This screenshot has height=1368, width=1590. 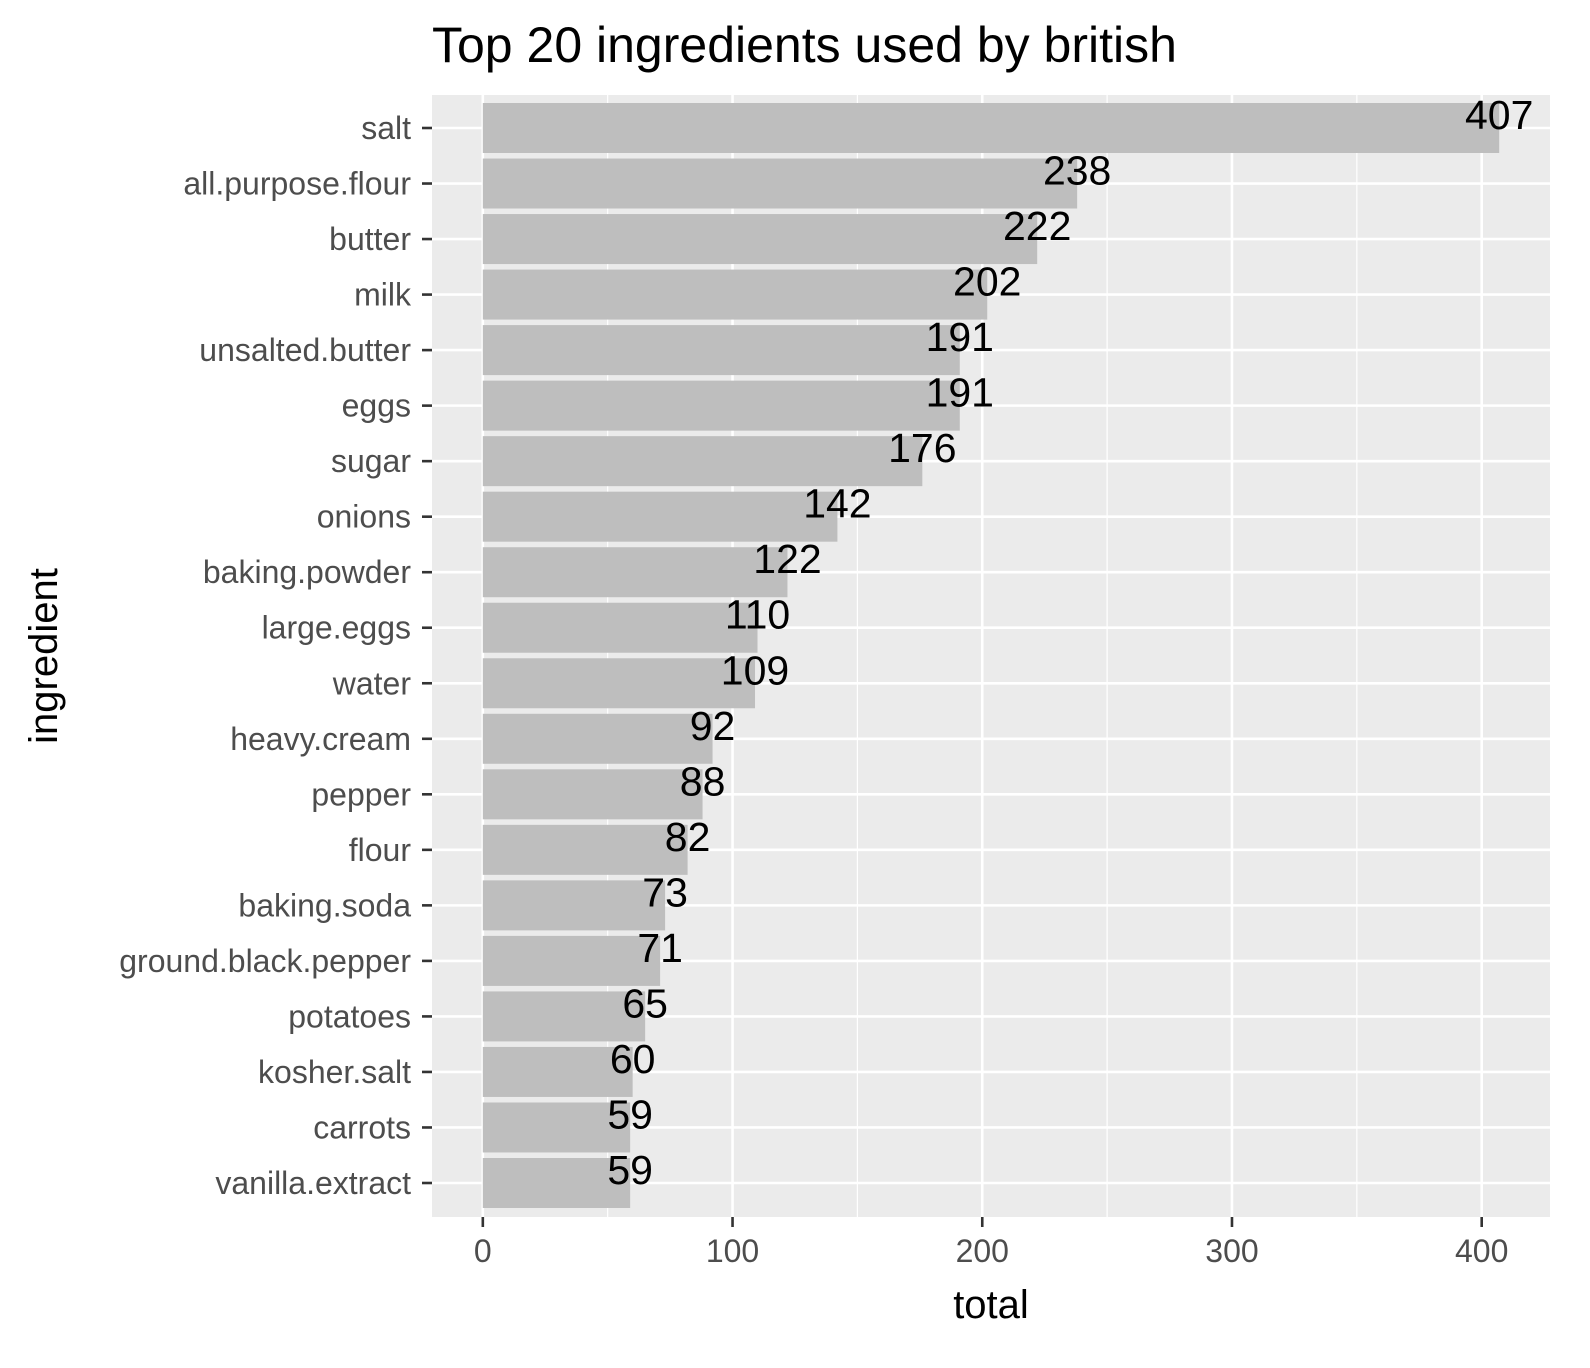 What do you see at coordinates (383, 295) in the screenshot?
I see `y-tick-label: milk` at bounding box center [383, 295].